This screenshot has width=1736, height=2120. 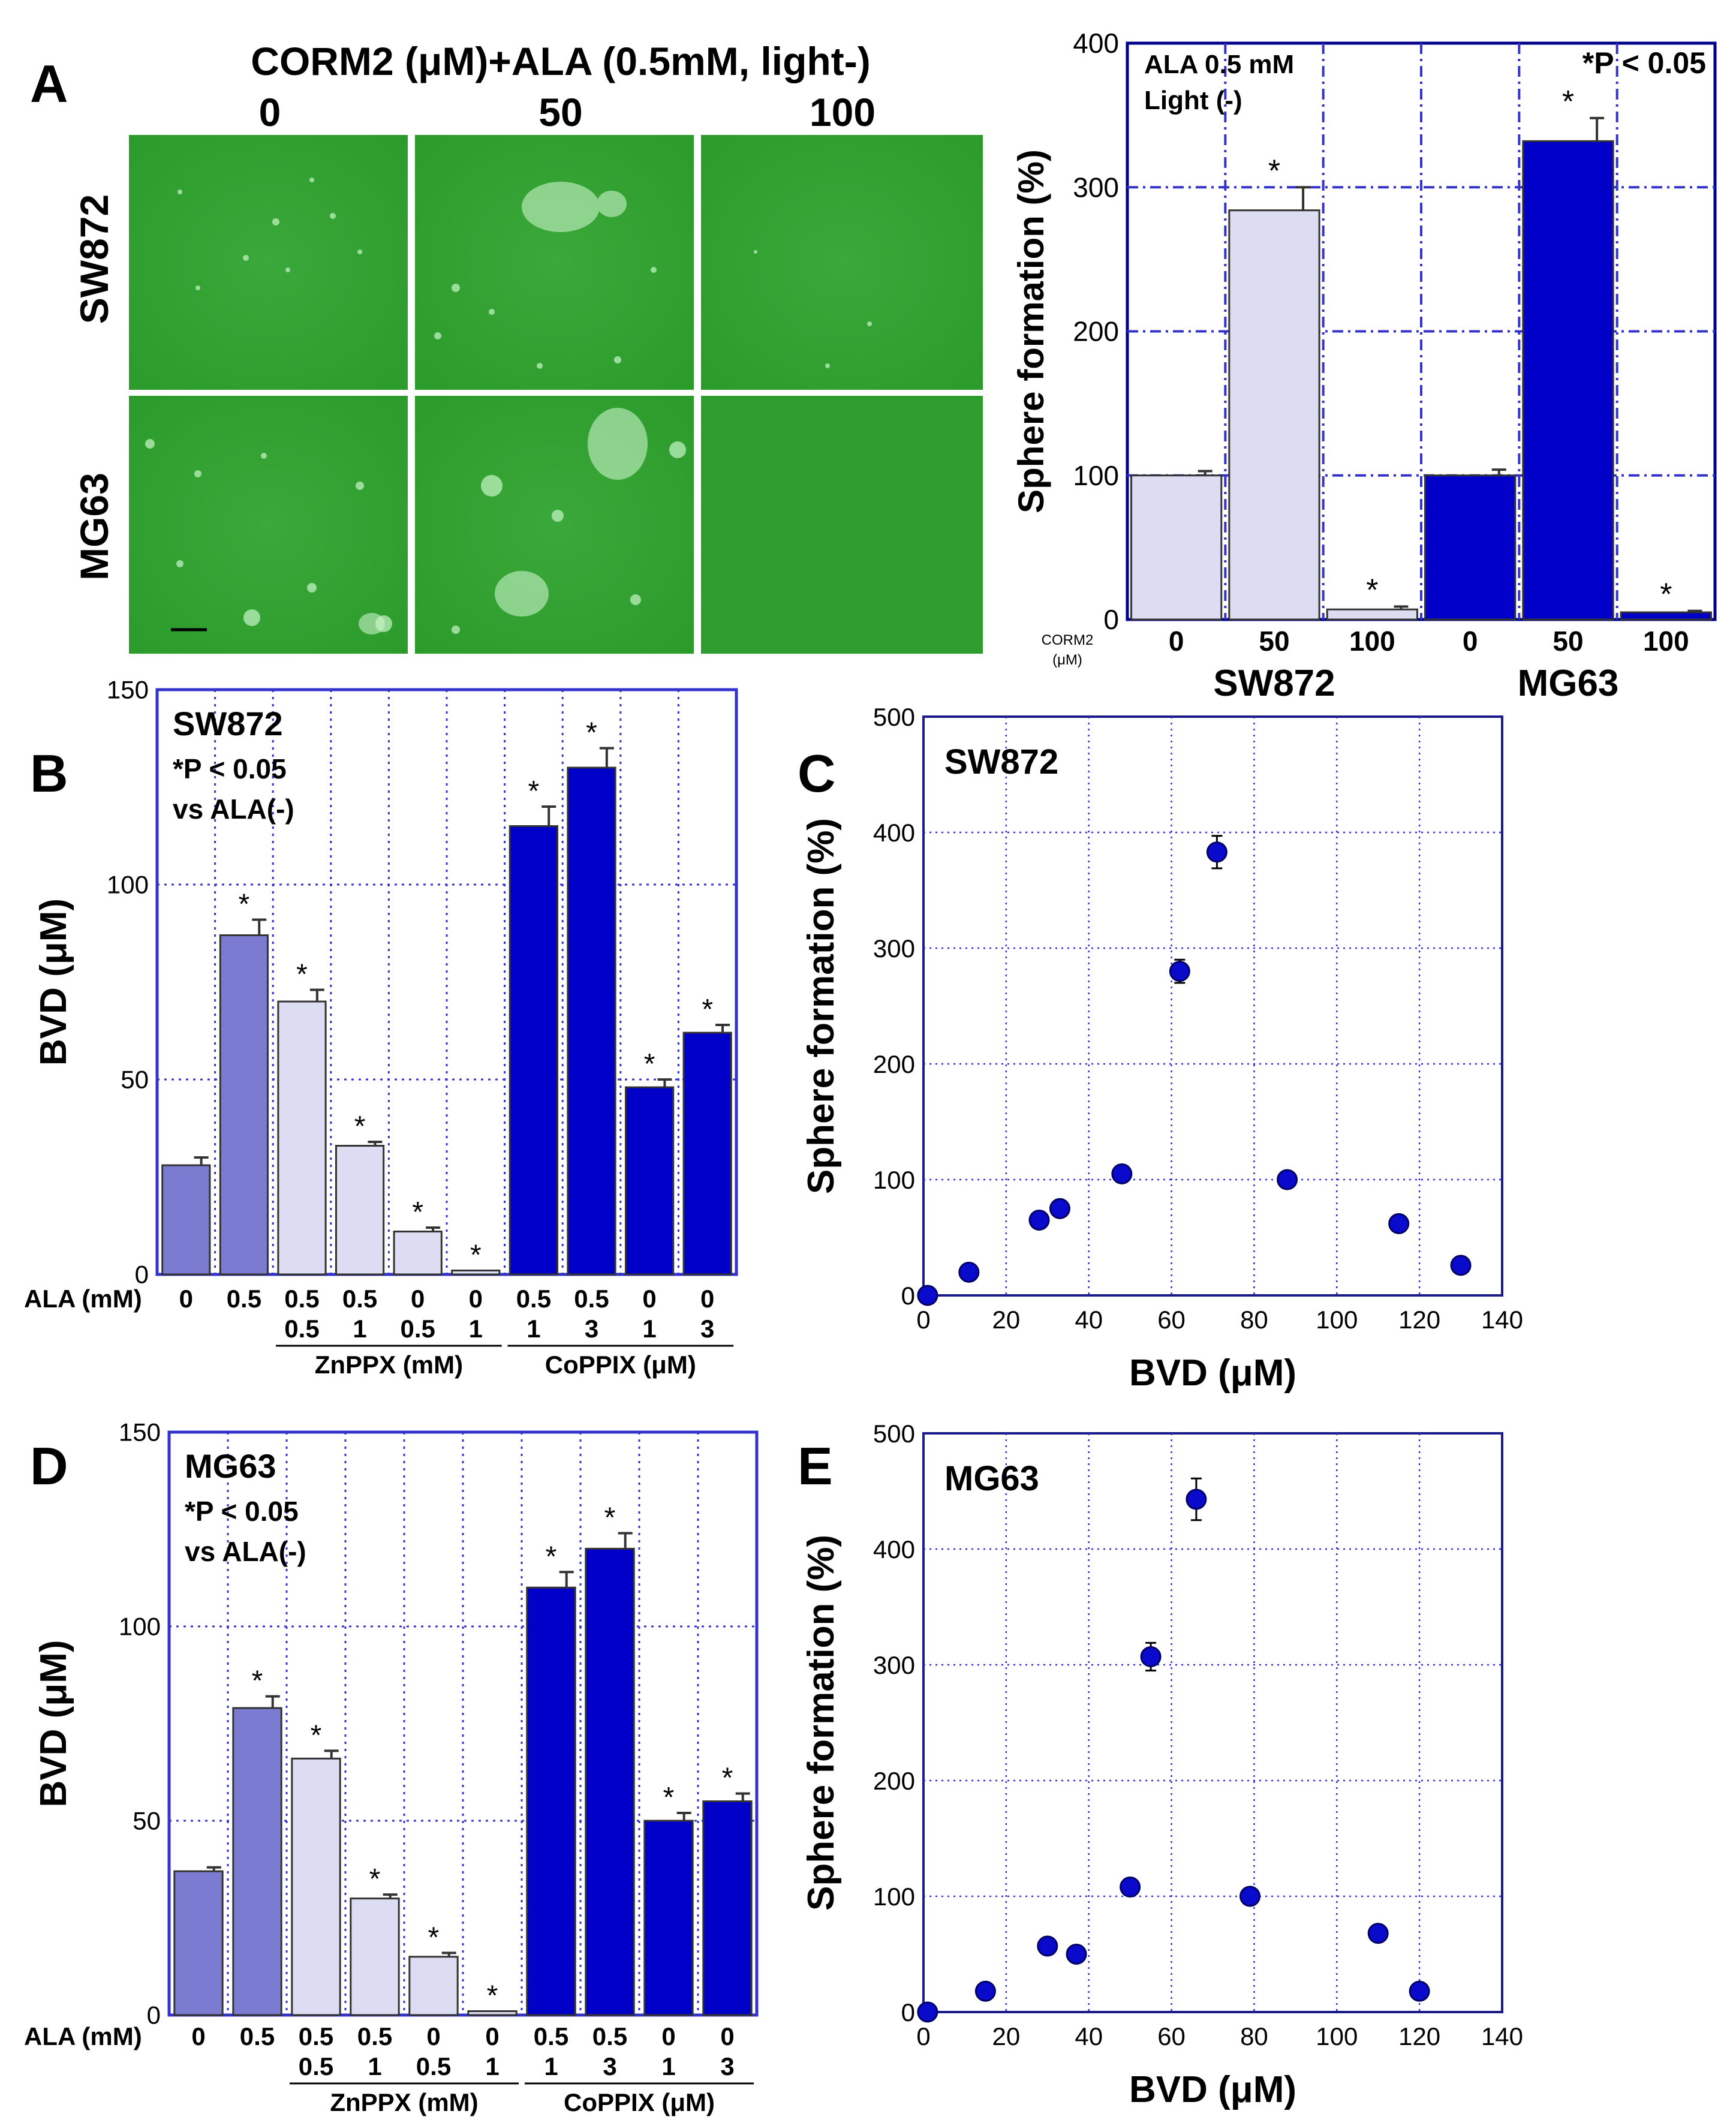 What do you see at coordinates (1096, 43) in the screenshot?
I see `y-tick-label: 400` at bounding box center [1096, 43].